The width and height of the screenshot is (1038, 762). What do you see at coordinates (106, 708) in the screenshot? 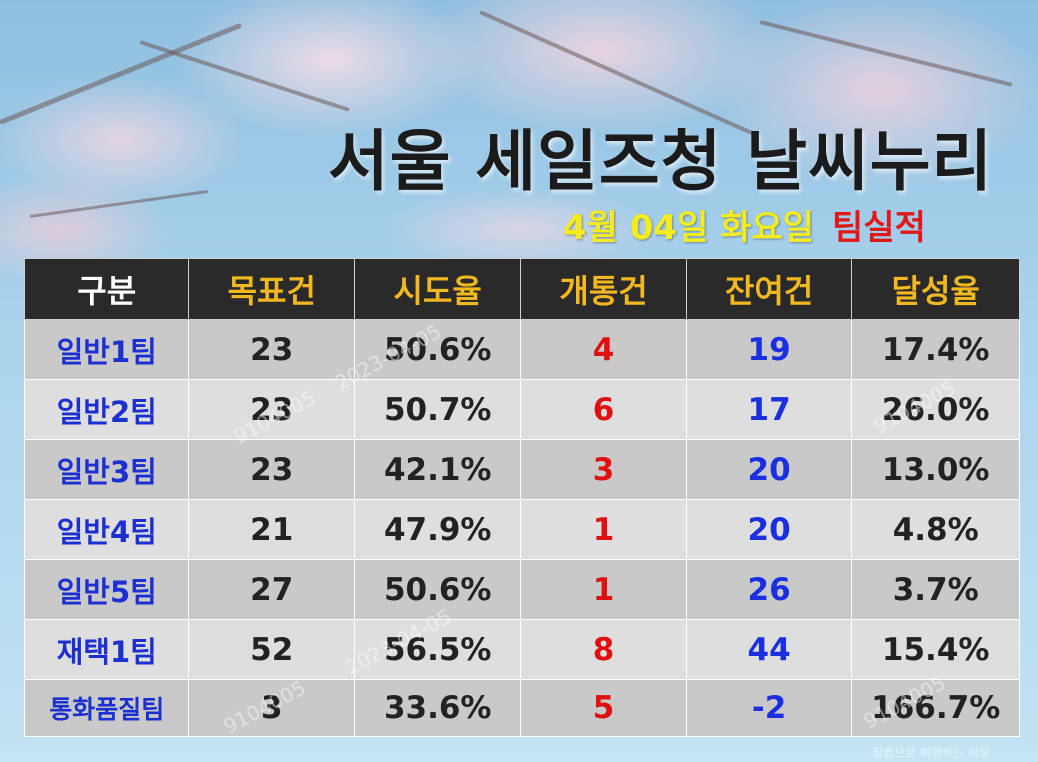
I see `team-name-cell: 통화품질팀` at bounding box center [106, 708].